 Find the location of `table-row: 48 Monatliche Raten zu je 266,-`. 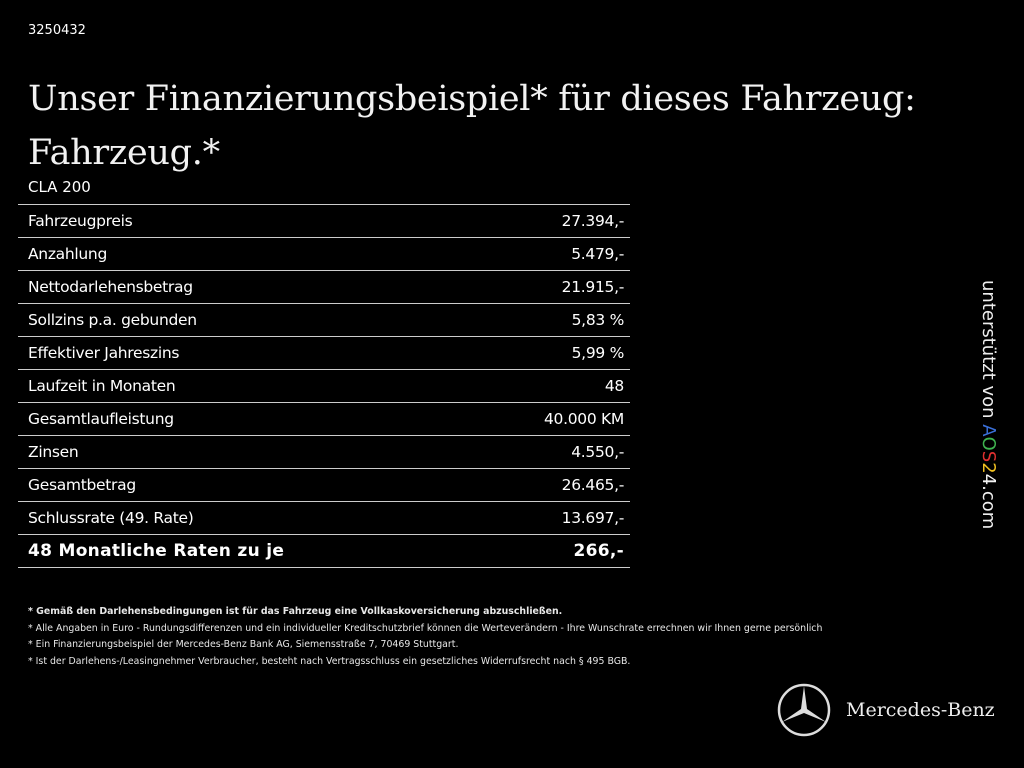

table-row: 48 Monatliche Raten zu je 266,- is located at coordinates (324, 551).